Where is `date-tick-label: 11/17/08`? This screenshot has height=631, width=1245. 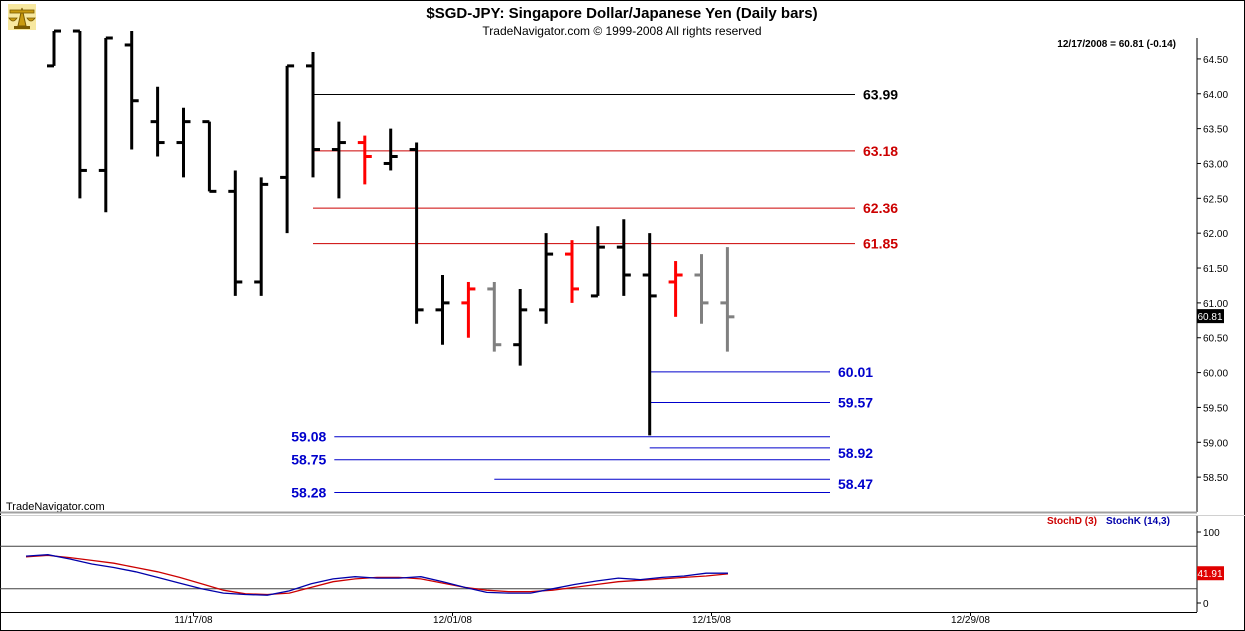 date-tick-label: 11/17/08 is located at coordinates (193, 620).